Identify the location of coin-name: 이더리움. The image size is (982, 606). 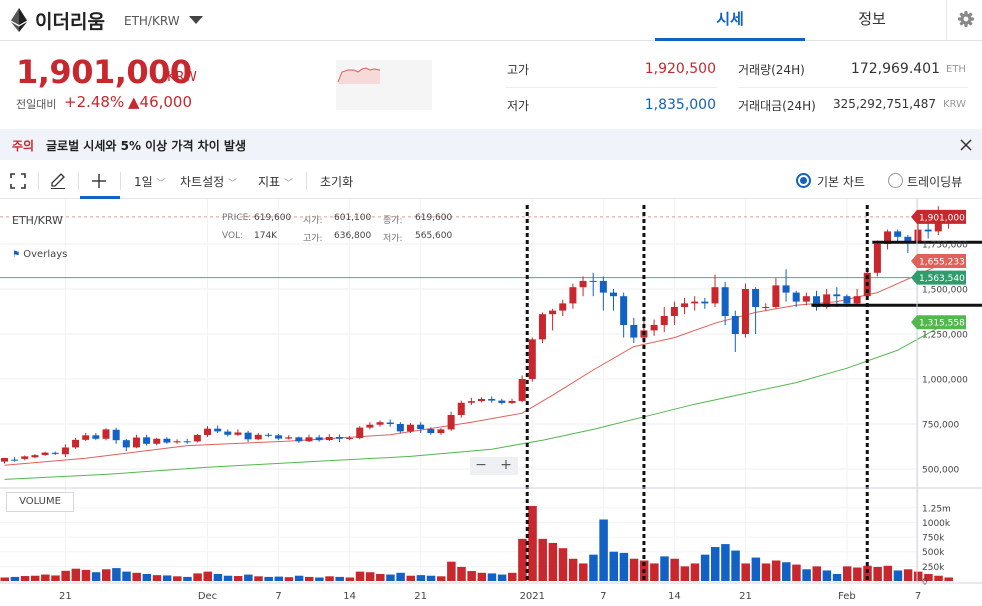
(70, 22).